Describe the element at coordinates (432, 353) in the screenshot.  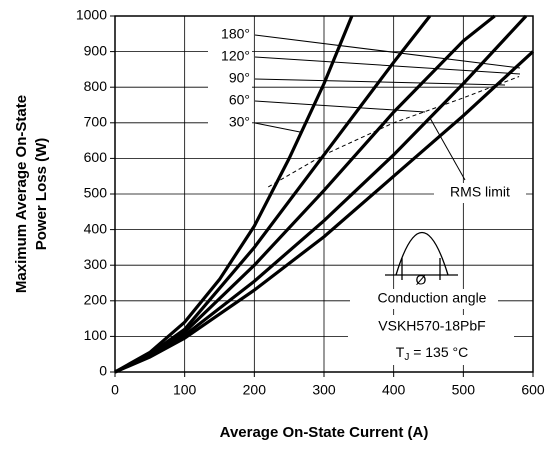
I see `annotation: TJ = 135 °C` at that location.